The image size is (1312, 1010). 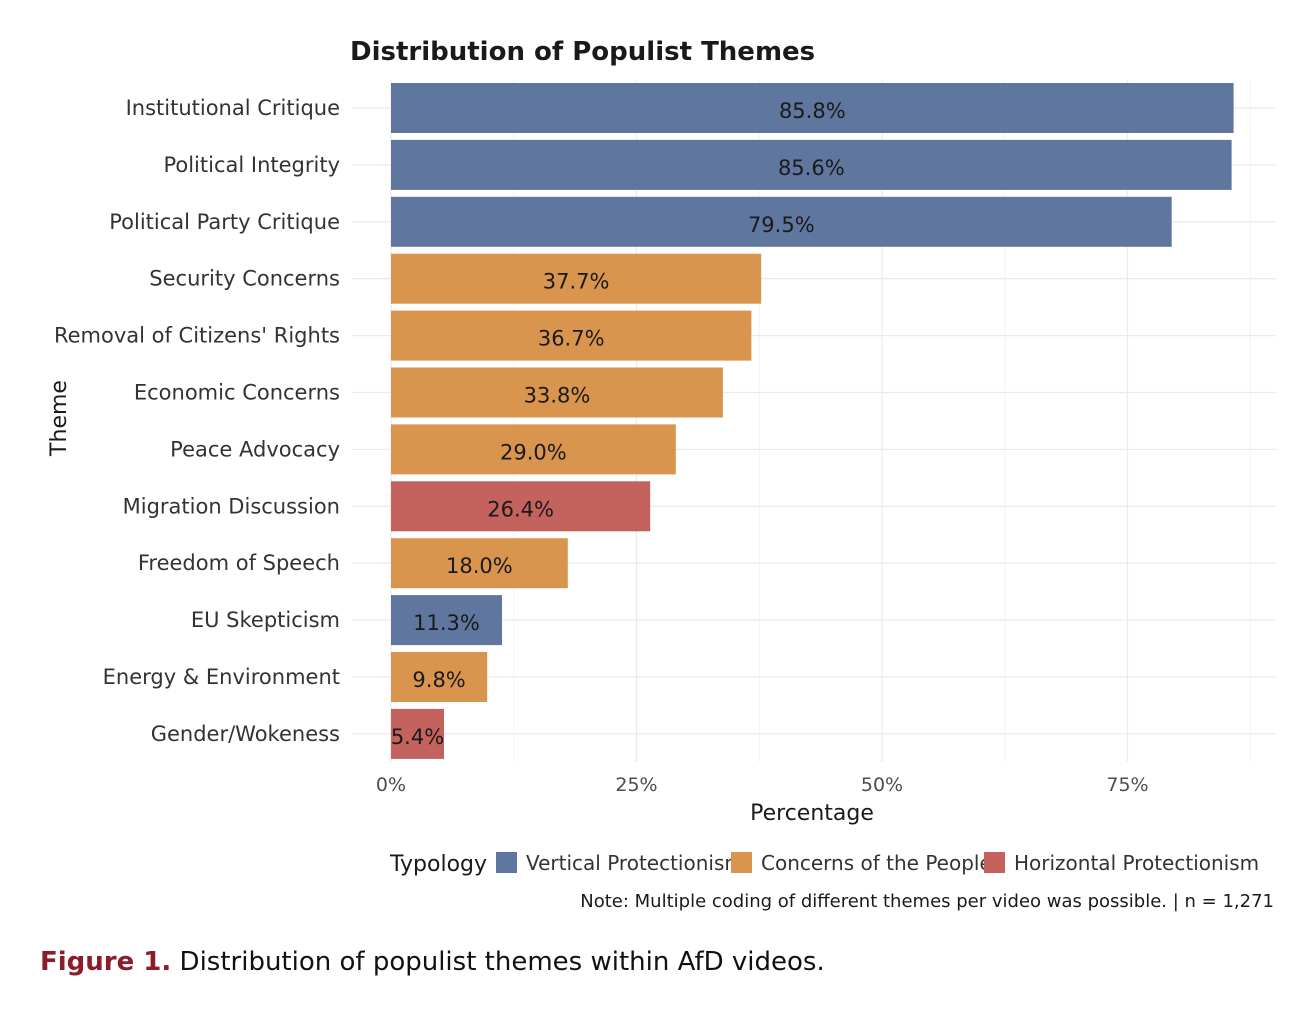 I want to click on bar-value-label: 5.4%, so click(x=417, y=737).